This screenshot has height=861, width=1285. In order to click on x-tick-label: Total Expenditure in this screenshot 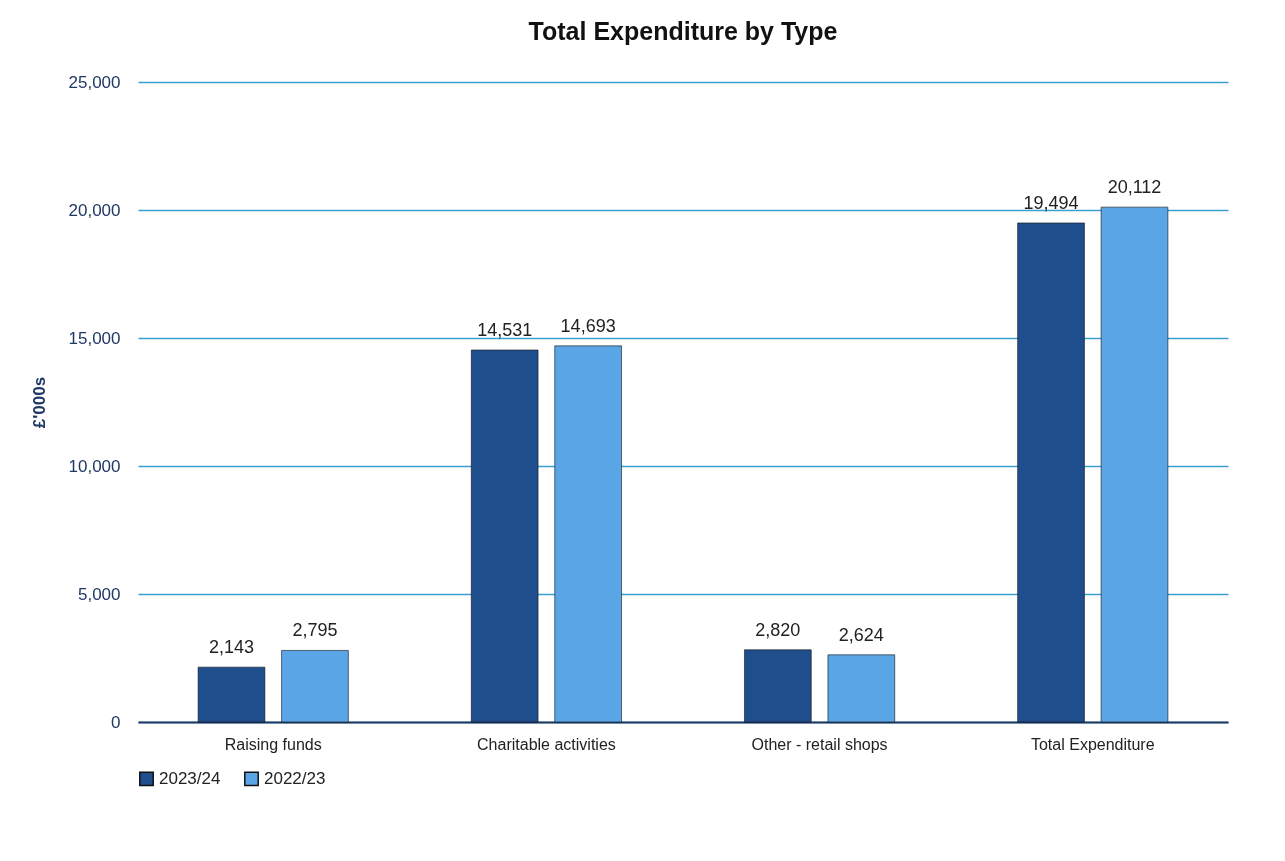, I will do `click(1092, 744)`.